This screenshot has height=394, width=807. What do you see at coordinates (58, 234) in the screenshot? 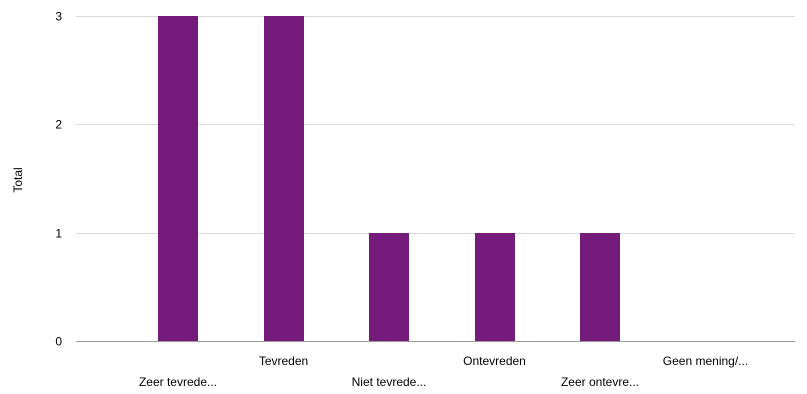
I see `y-tick-label-1: 1` at bounding box center [58, 234].